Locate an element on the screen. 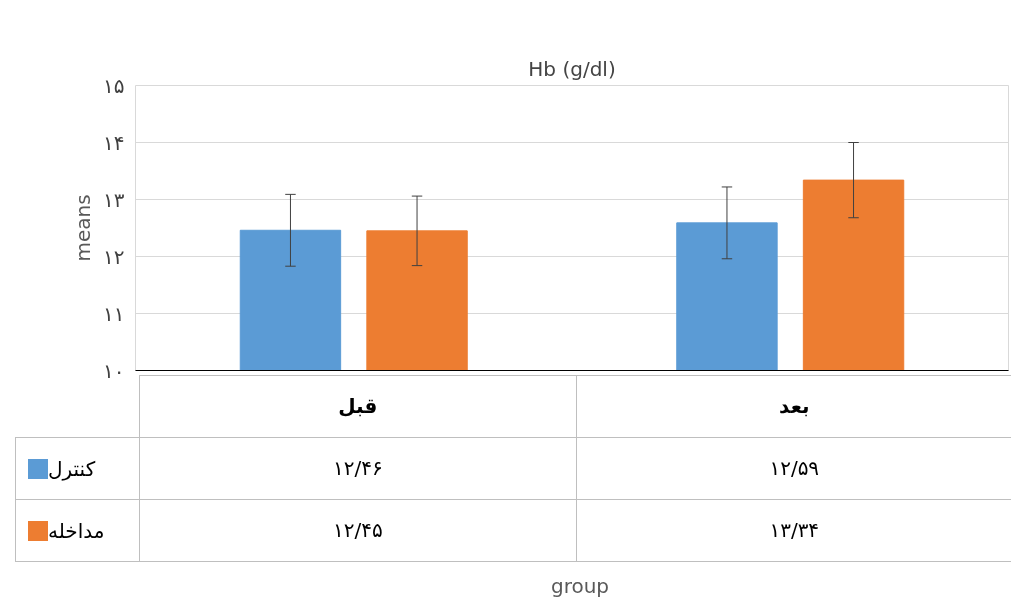 Image resolution: width=1011 pixels, height=602 pixels. chart-title: Hb (g/dl) is located at coordinates (572, 68).